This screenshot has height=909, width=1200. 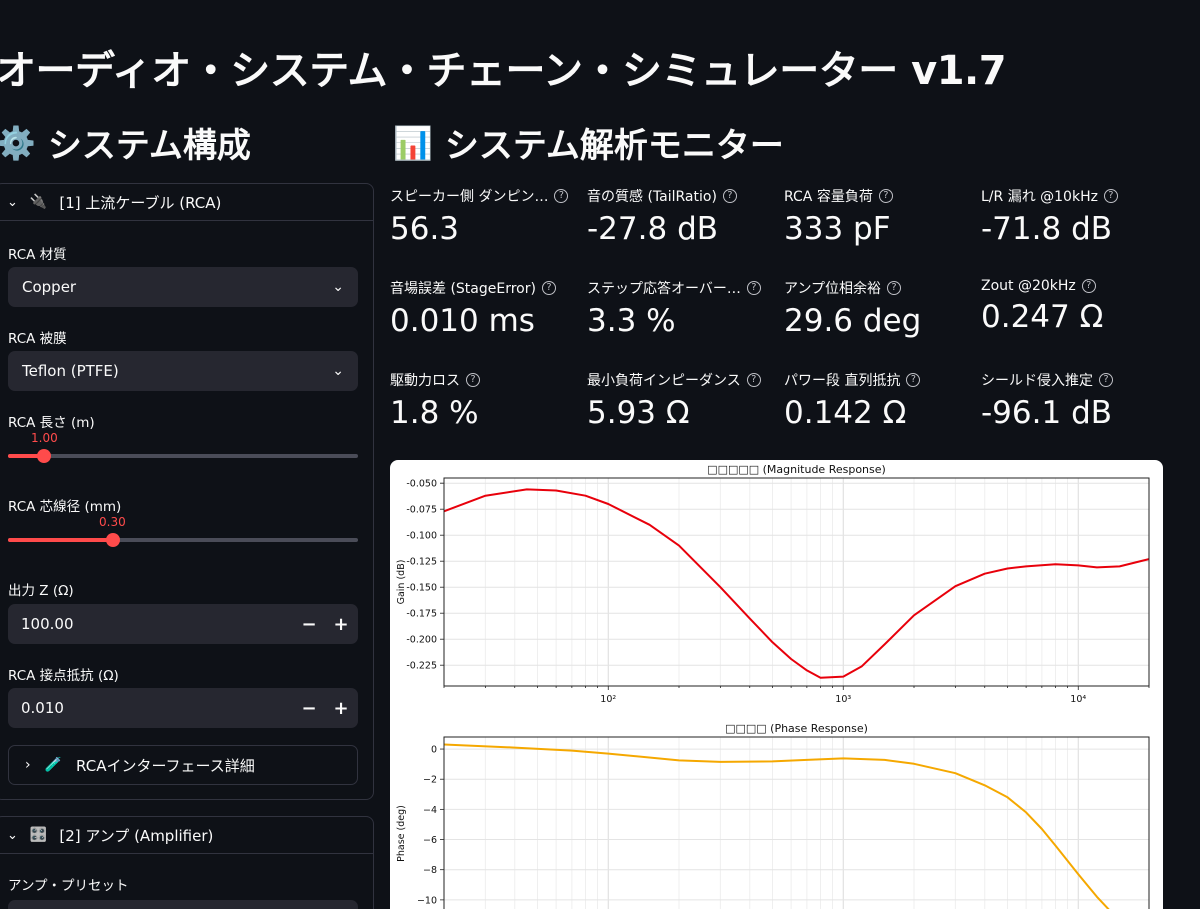 I want to click on metric-value: 0.142 Ω, so click(x=845, y=413).